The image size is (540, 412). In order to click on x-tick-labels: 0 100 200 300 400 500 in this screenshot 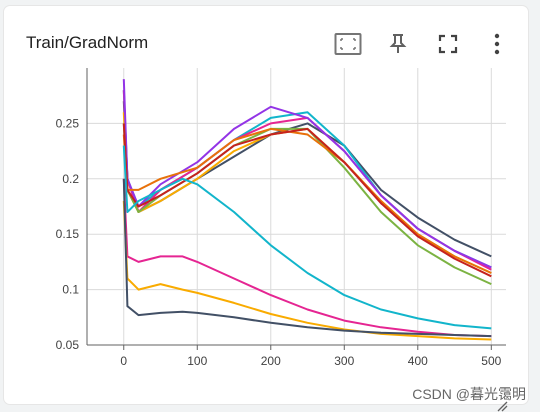, I will do `click(310, 361)`.